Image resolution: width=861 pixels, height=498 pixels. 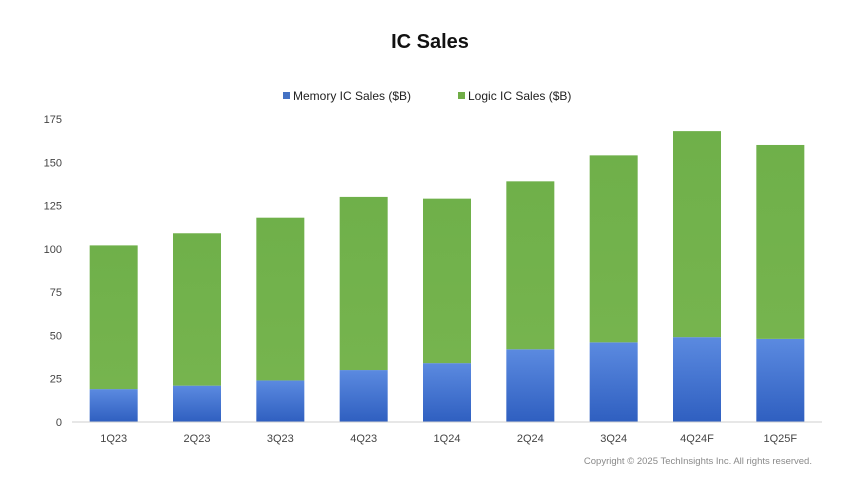 I want to click on x-tick-label: 3Q23, so click(x=280, y=439).